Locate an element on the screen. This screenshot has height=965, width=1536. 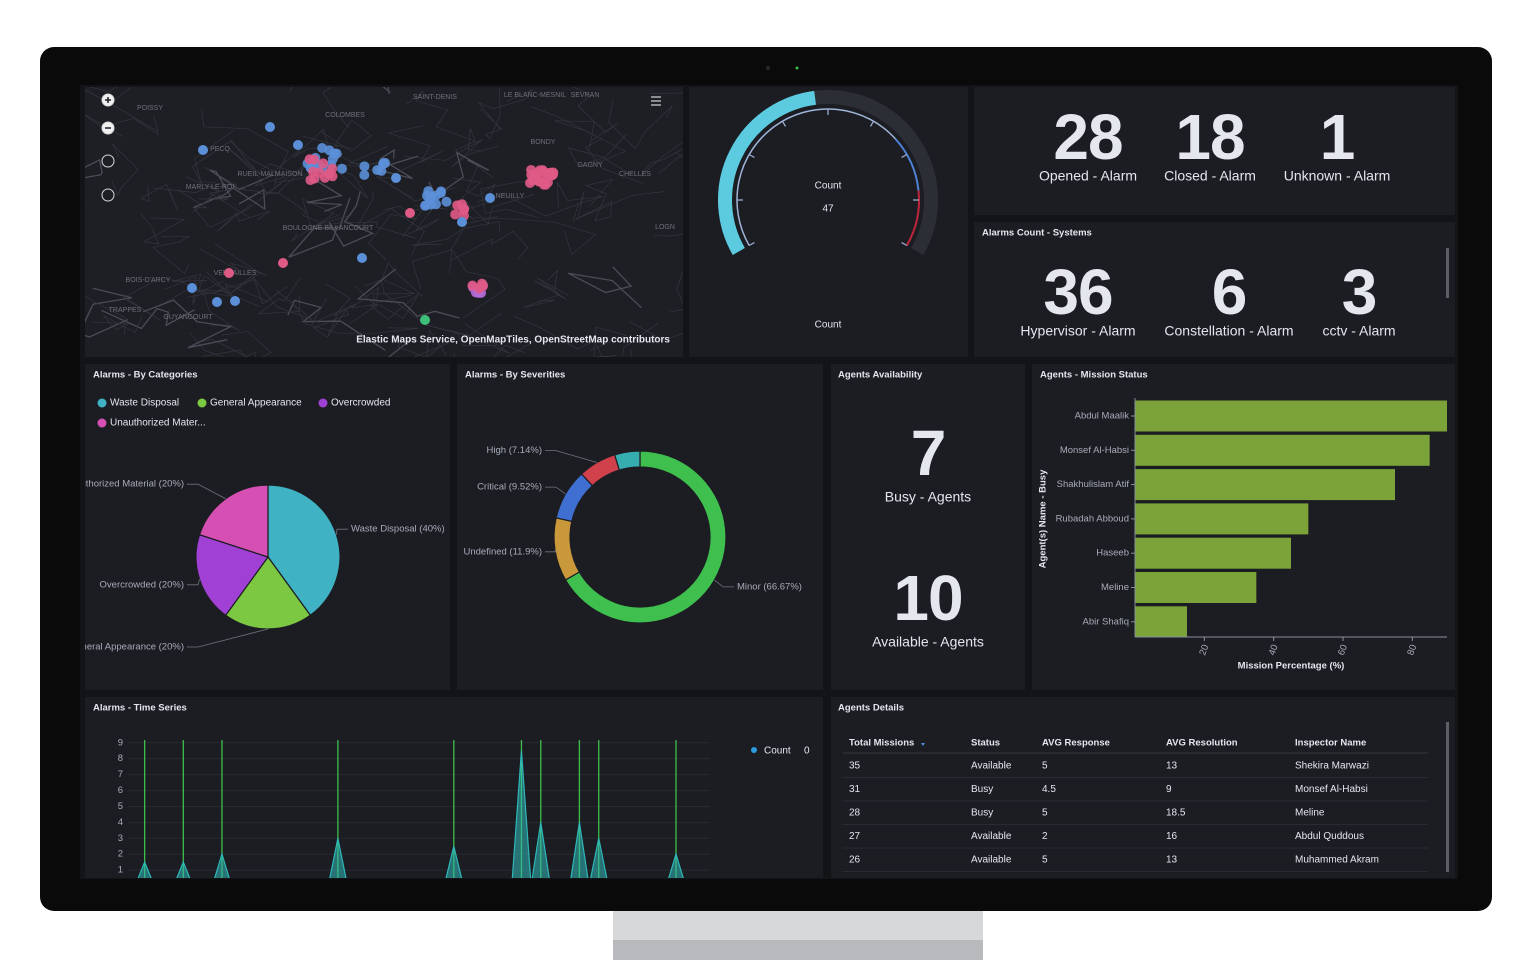
column-header: AVG Resolution is located at coordinates (1202, 743).